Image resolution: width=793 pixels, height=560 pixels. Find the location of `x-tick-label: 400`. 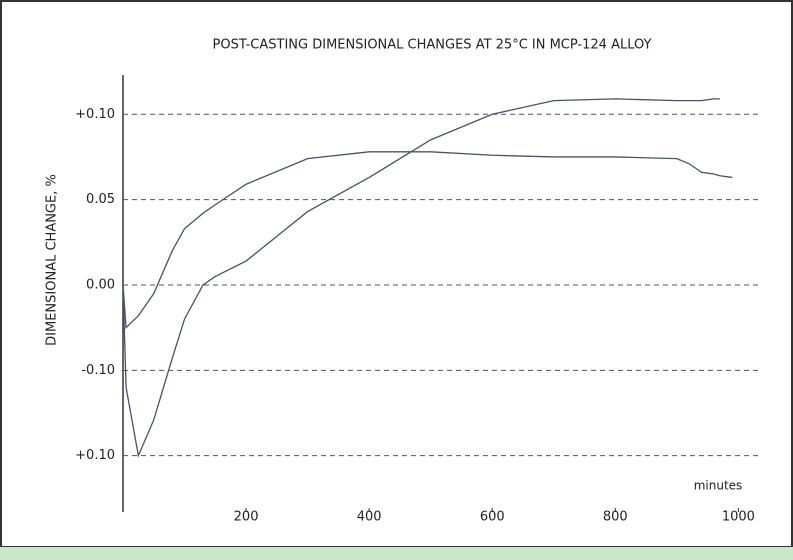

x-tick-label: 400 is located at coordinates (369, 517).